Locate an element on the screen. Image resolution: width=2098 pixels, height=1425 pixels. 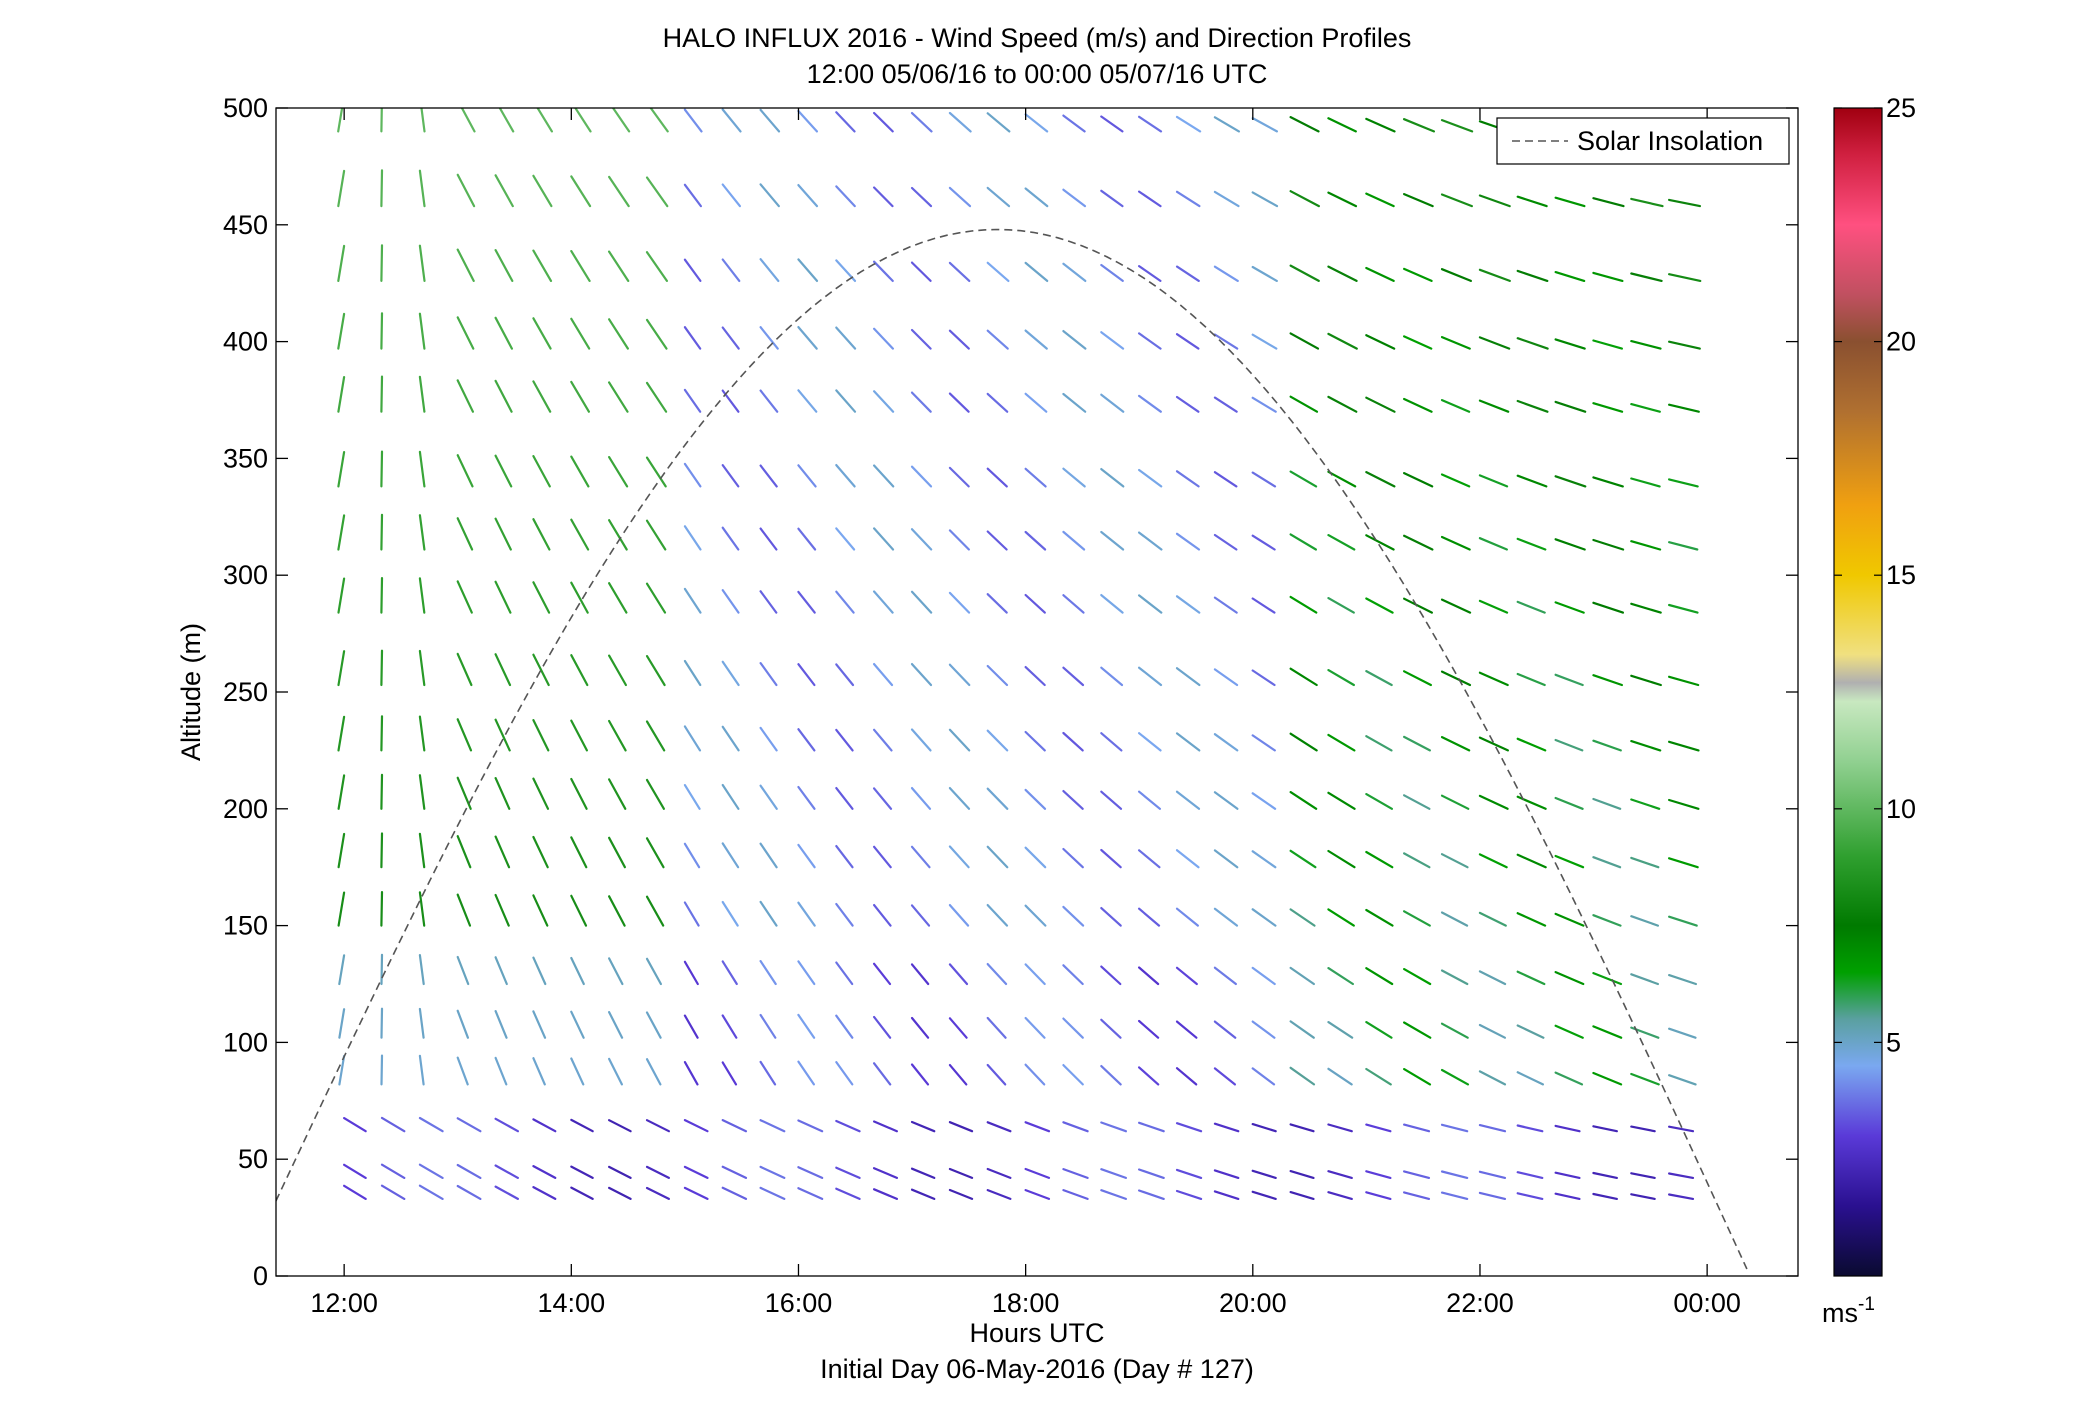
y-tick-label: 500 is located at coordinates (245, 108).